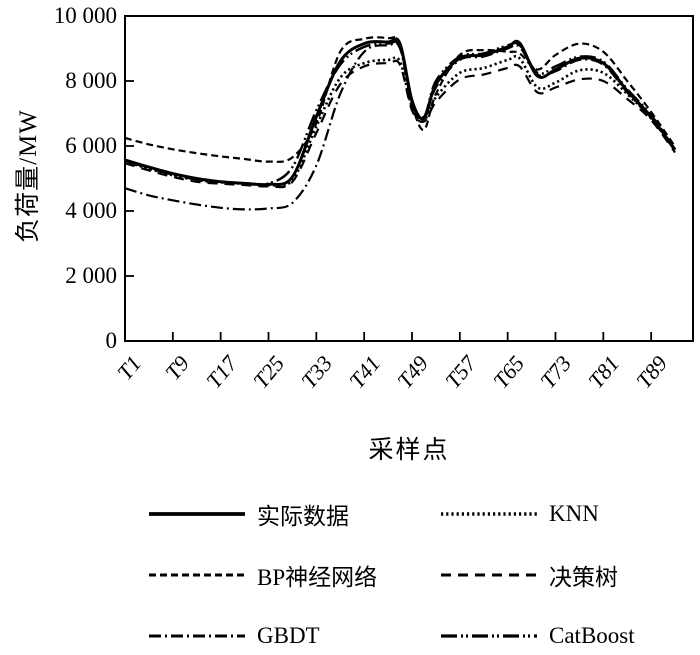 The width and height of the screenshot is (700, 655). What do you see at coordinates (592, 635) in the screenshot?
I see `legend-label-catboost: CatBoost` at bounding box center [592, 635].